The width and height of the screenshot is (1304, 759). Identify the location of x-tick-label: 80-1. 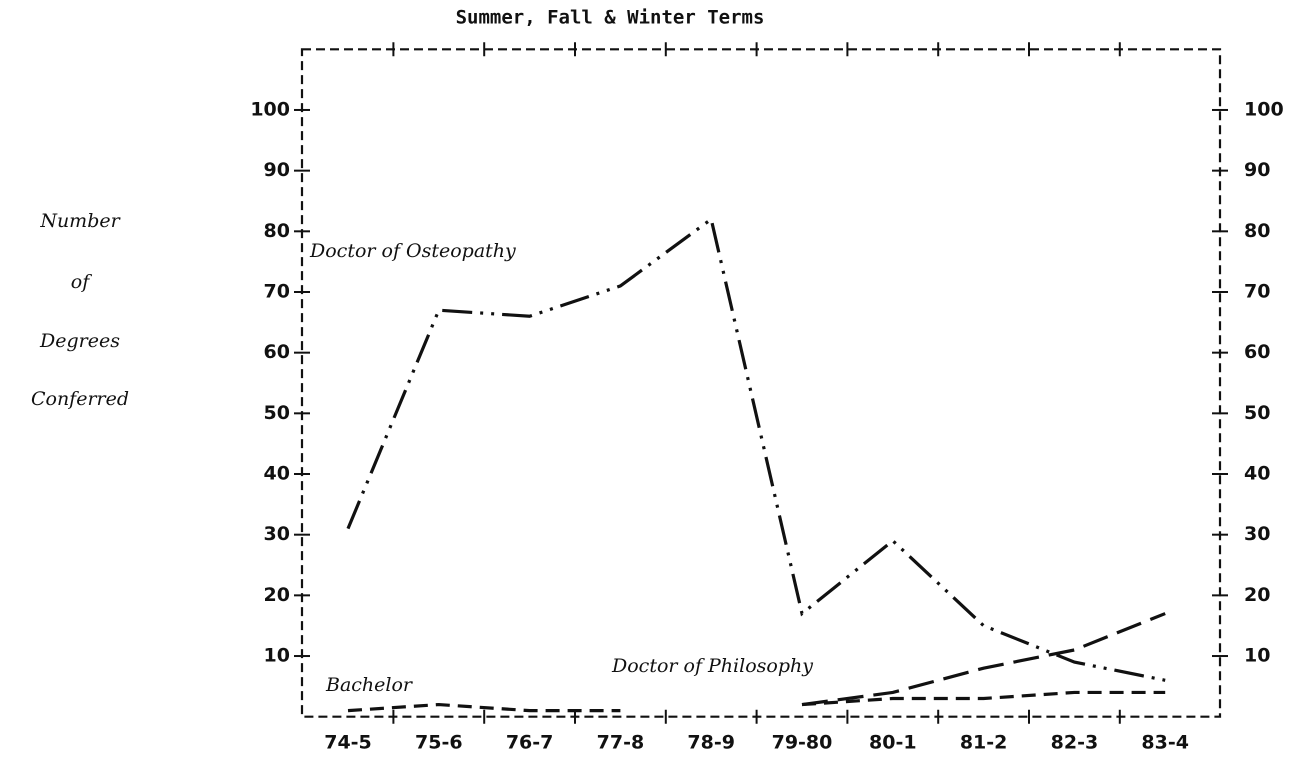
(893, 743).